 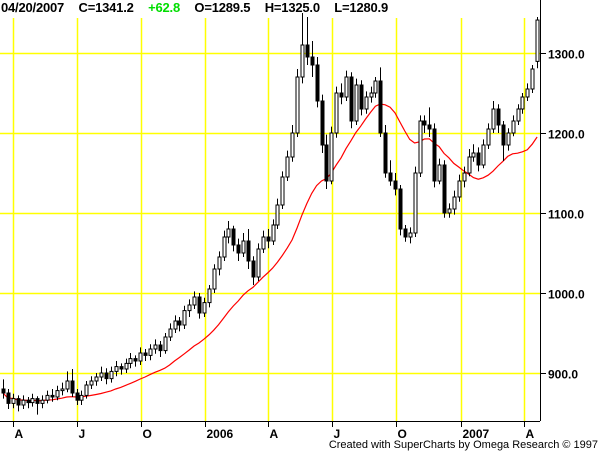 I want to click on quote-change: +62.8, so click(x=164, y=7).